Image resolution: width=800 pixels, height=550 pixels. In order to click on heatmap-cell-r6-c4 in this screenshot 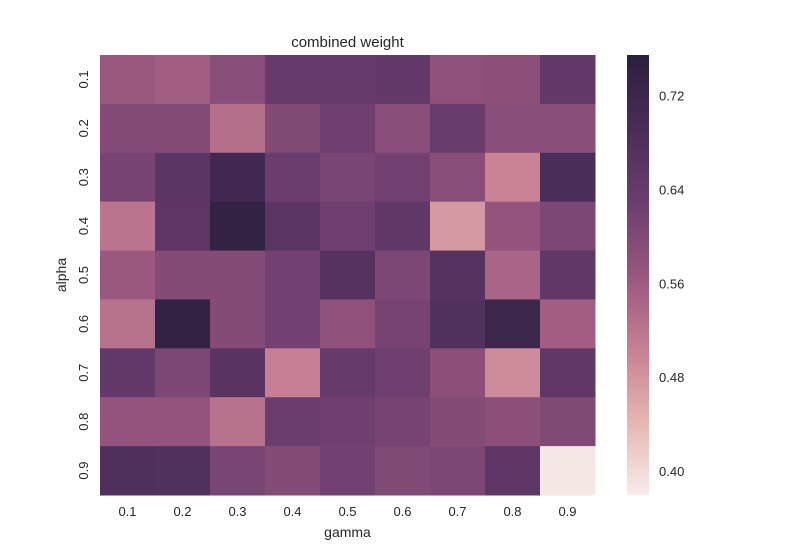, I will do `click(293, 324)`.